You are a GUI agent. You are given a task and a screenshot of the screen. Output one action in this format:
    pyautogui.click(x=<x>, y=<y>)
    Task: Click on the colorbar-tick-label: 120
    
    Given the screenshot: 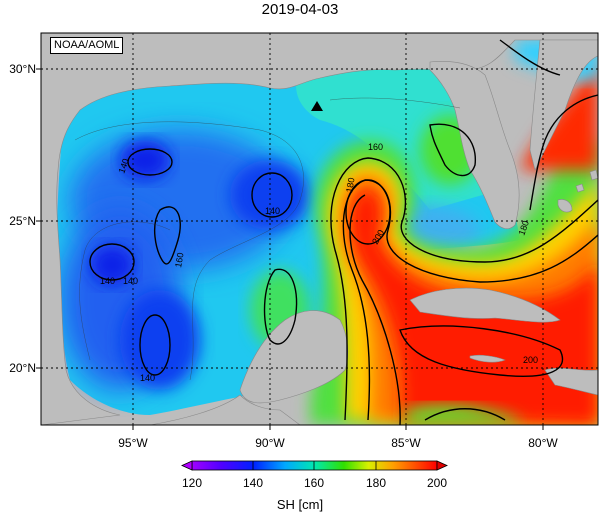 What is the action you would take?
    pyautogui.click(x=192, y=483)
    